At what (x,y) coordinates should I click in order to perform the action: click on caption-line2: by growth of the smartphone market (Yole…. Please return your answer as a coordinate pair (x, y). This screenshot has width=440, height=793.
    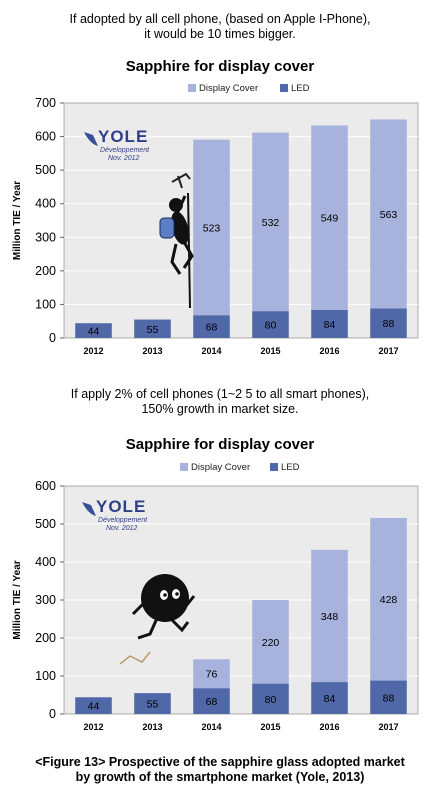
    Looking at the image, I should click on (220, 777).